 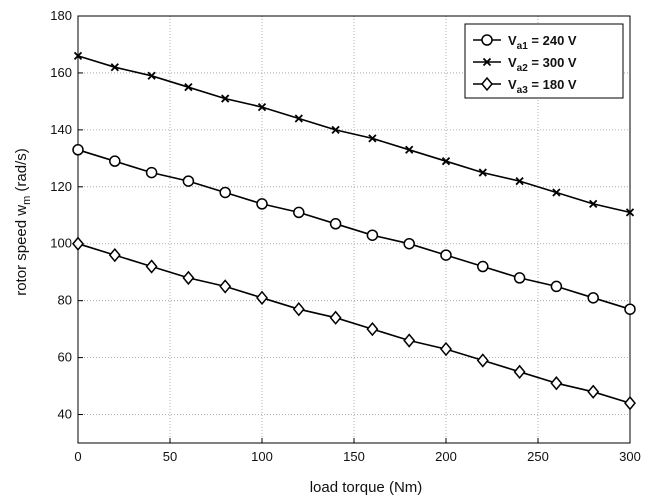 I want to click on y-tick-label: 100, so click(x=61, y=243).